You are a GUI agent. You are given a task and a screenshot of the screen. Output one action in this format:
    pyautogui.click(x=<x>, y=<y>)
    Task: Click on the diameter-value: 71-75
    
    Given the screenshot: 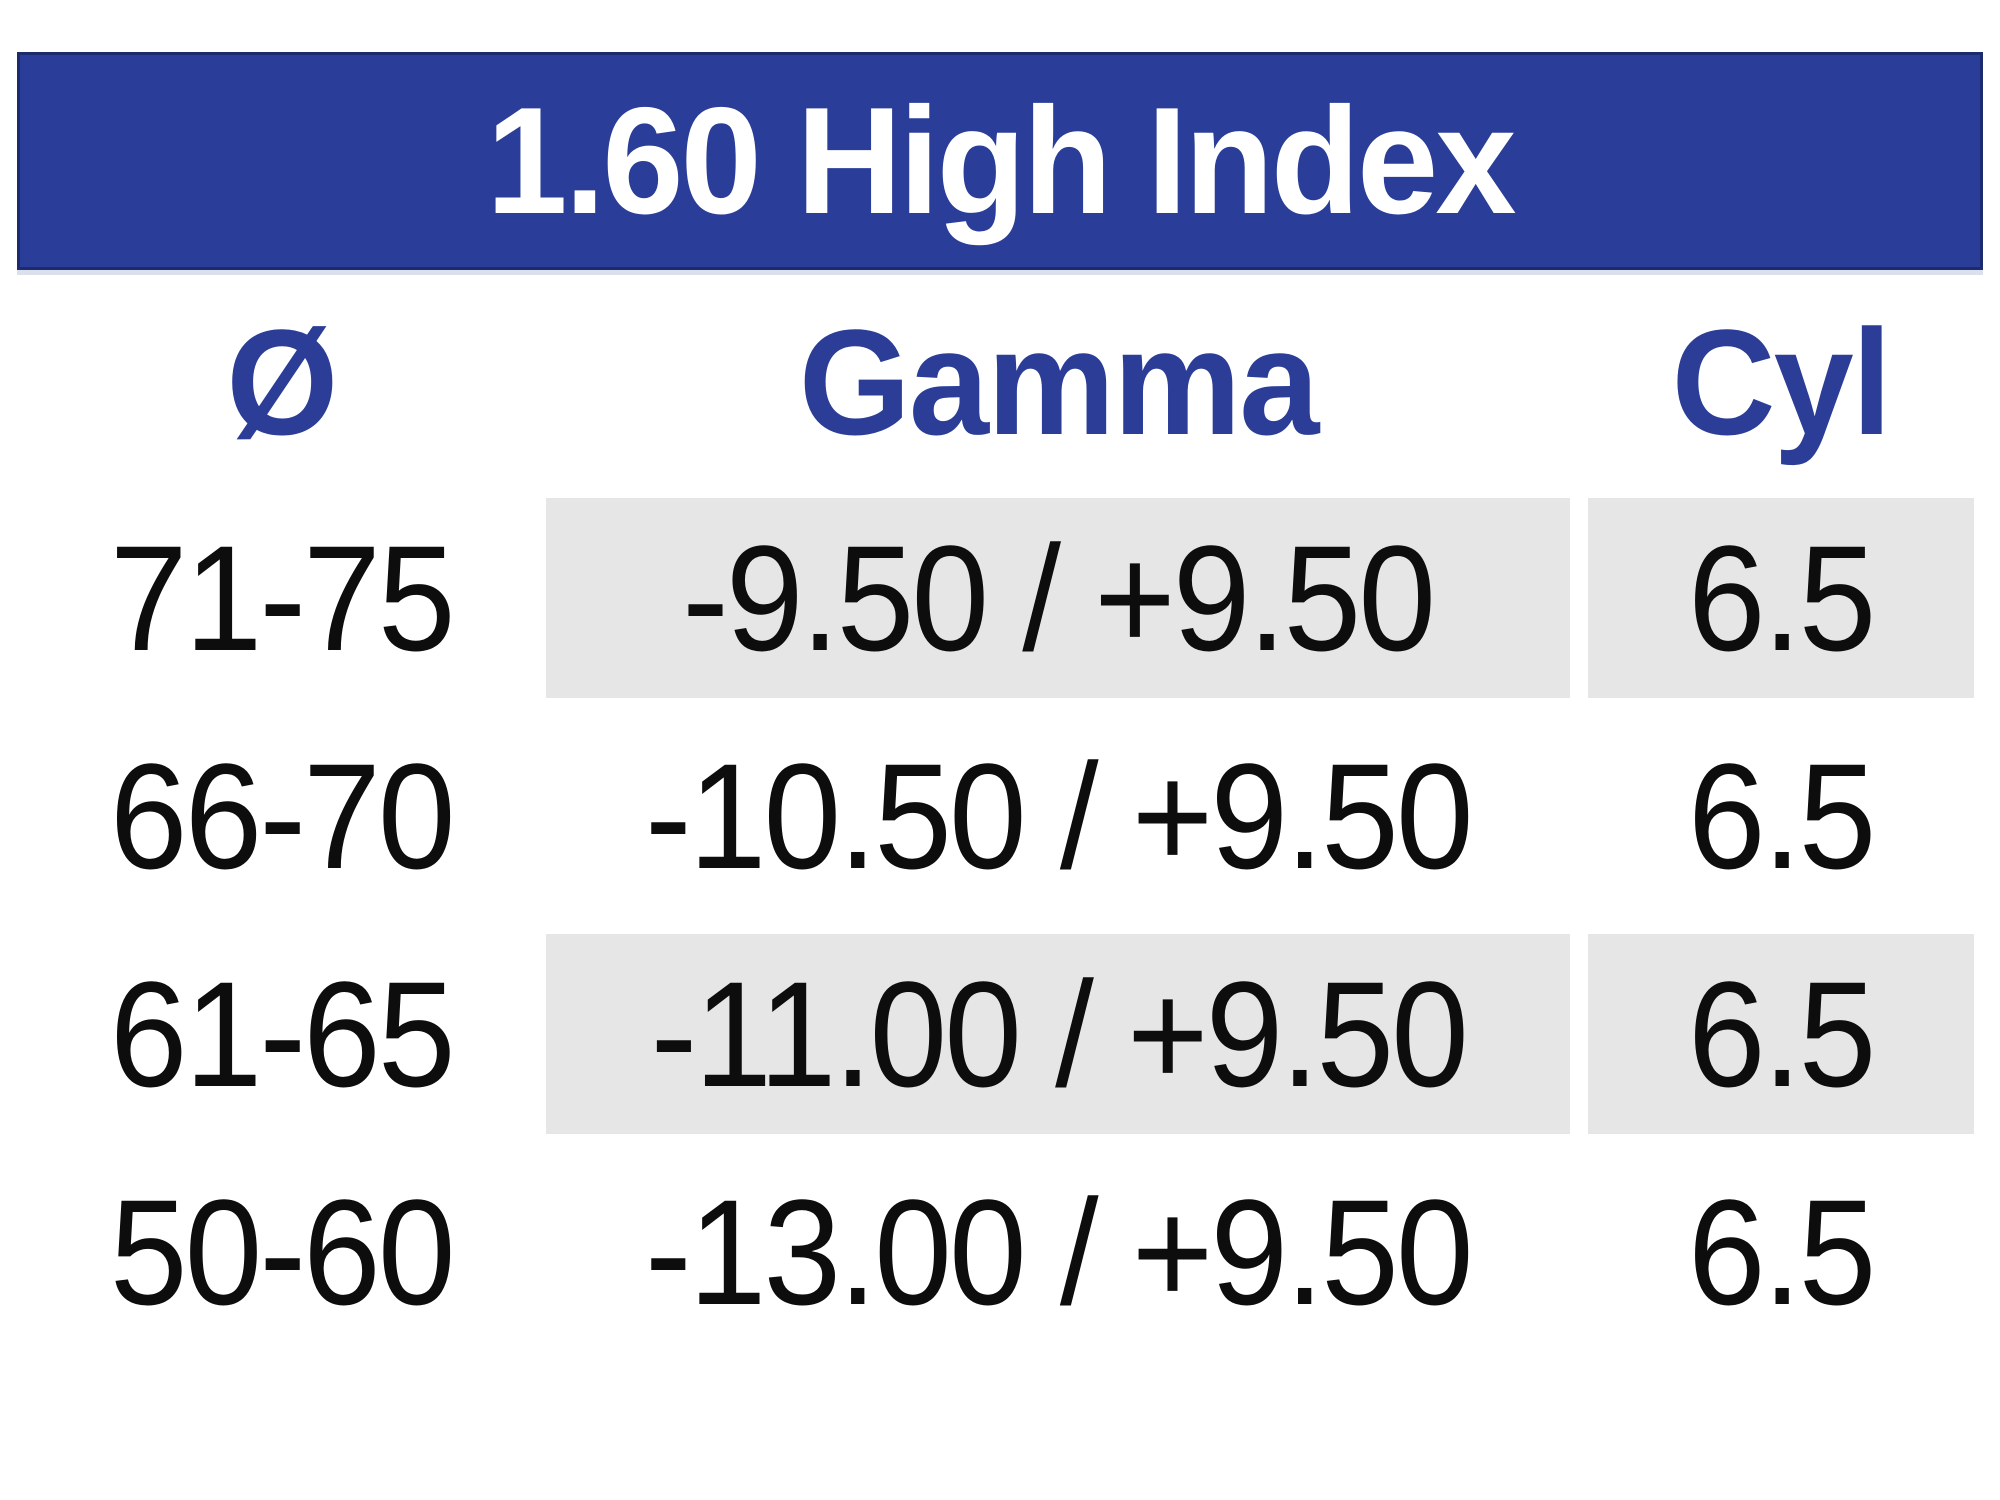 What is the action you would take?
    pyautogui.click(x=283, y=597)
    